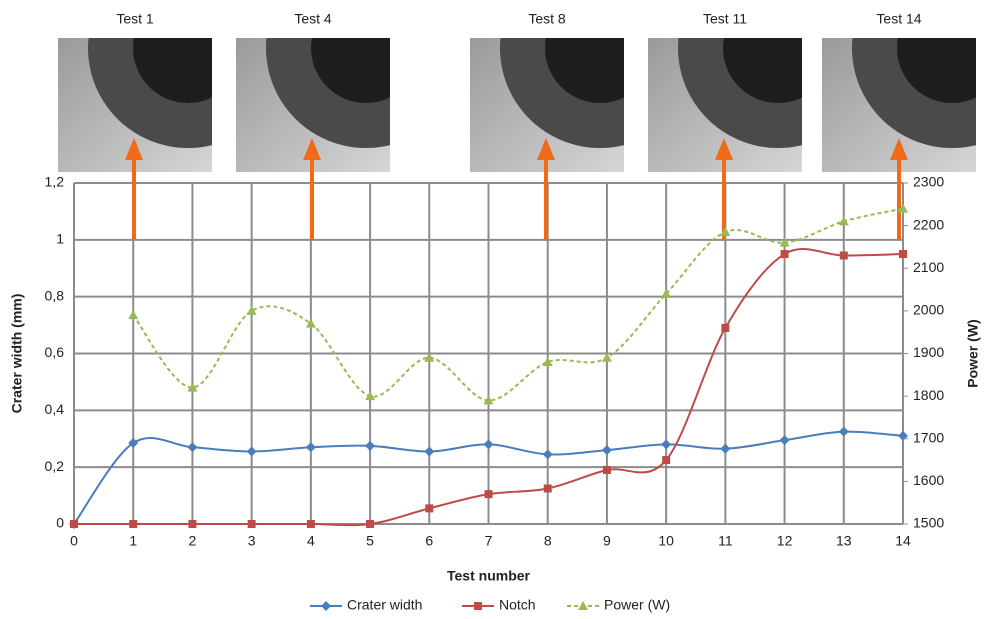 The image size is (994, 619). What do you see at coordinates (17, 354) in the screenshot?
I see `y-axis-title: Crater width (mm)` at bounding box center [17, 354].